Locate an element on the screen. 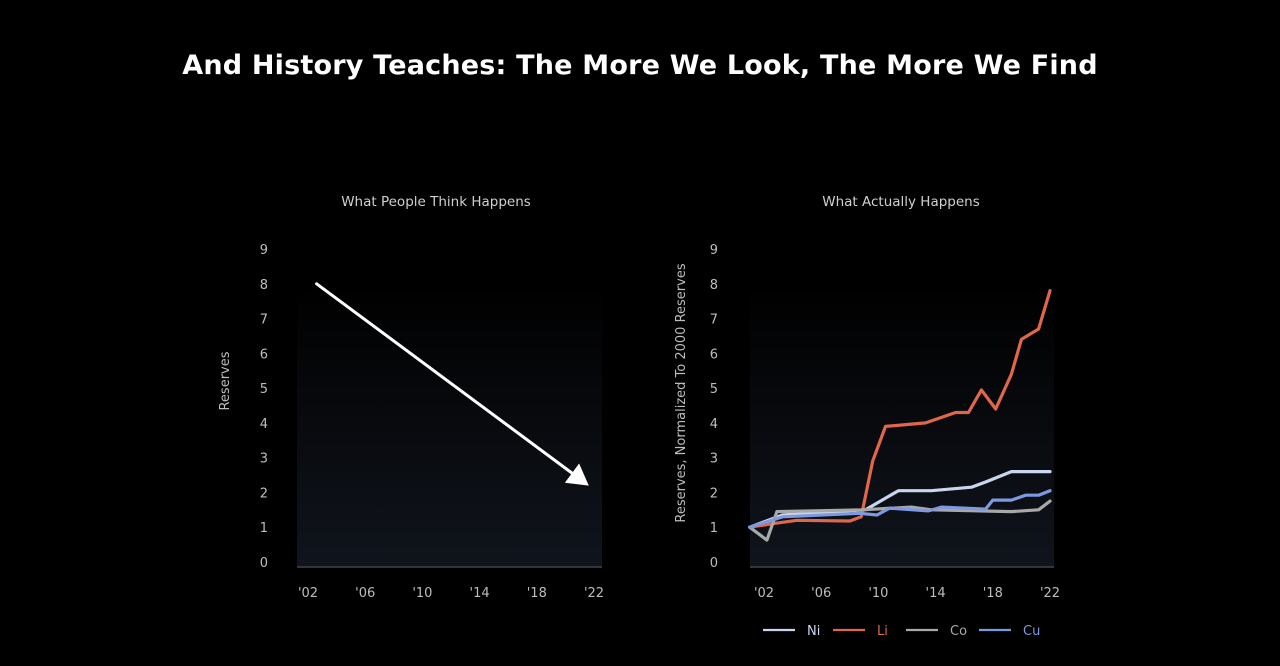 This screenshot has width=1280, height=666. series-line-co is located at coordinates (900, 520).